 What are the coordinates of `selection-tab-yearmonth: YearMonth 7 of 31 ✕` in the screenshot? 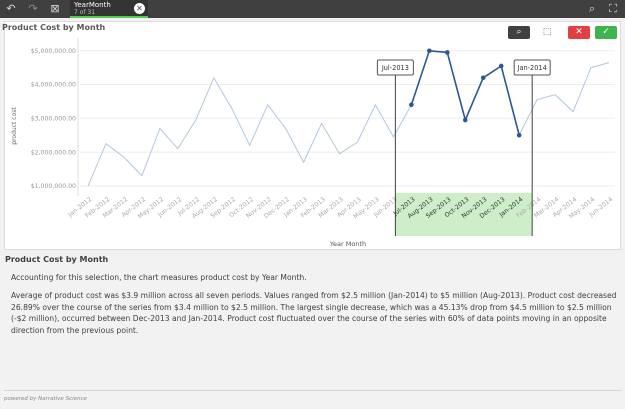 It's located at (109, 9).